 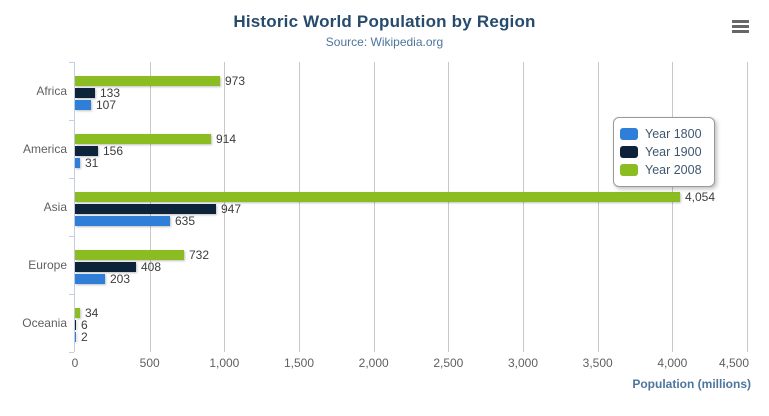 I want to click on y-axis-label-africa: Africa, so click(x=51, y=91).